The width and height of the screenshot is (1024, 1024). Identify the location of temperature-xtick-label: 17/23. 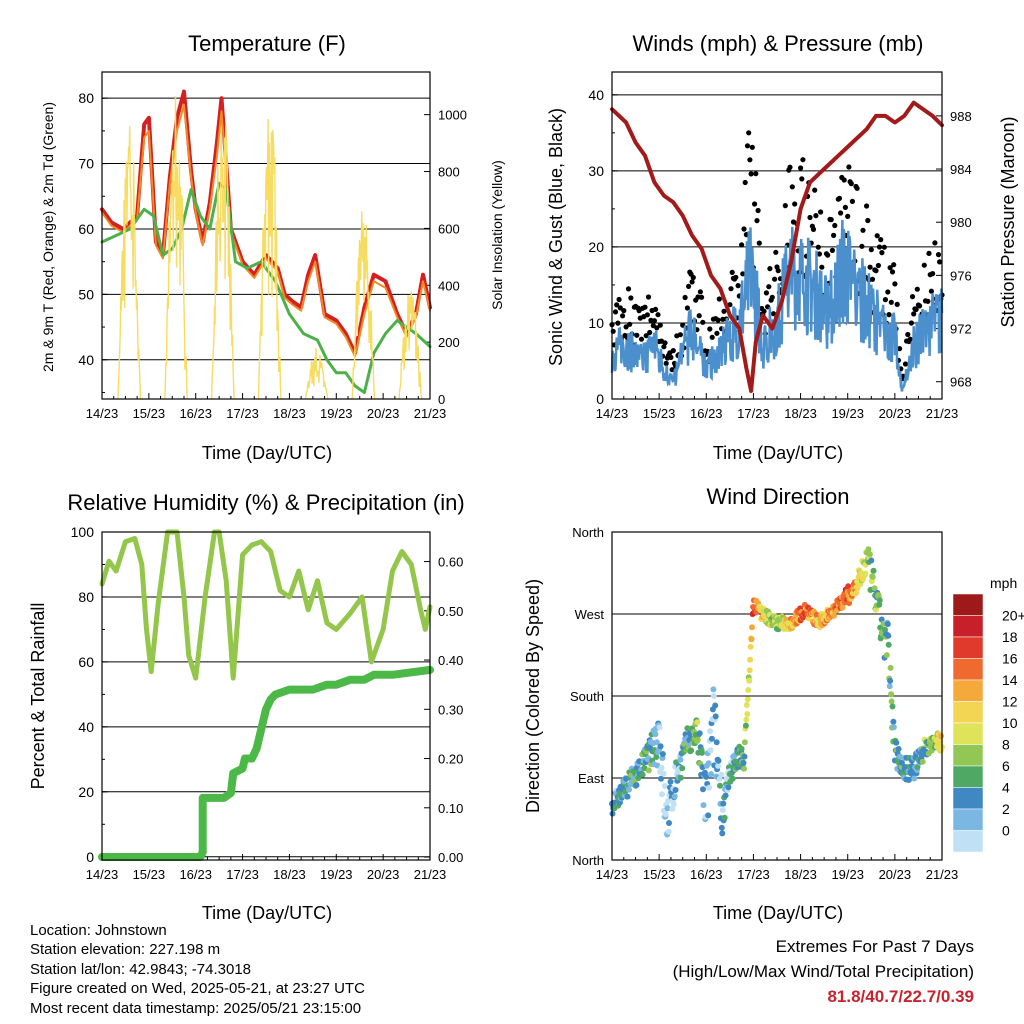
(242, 413).